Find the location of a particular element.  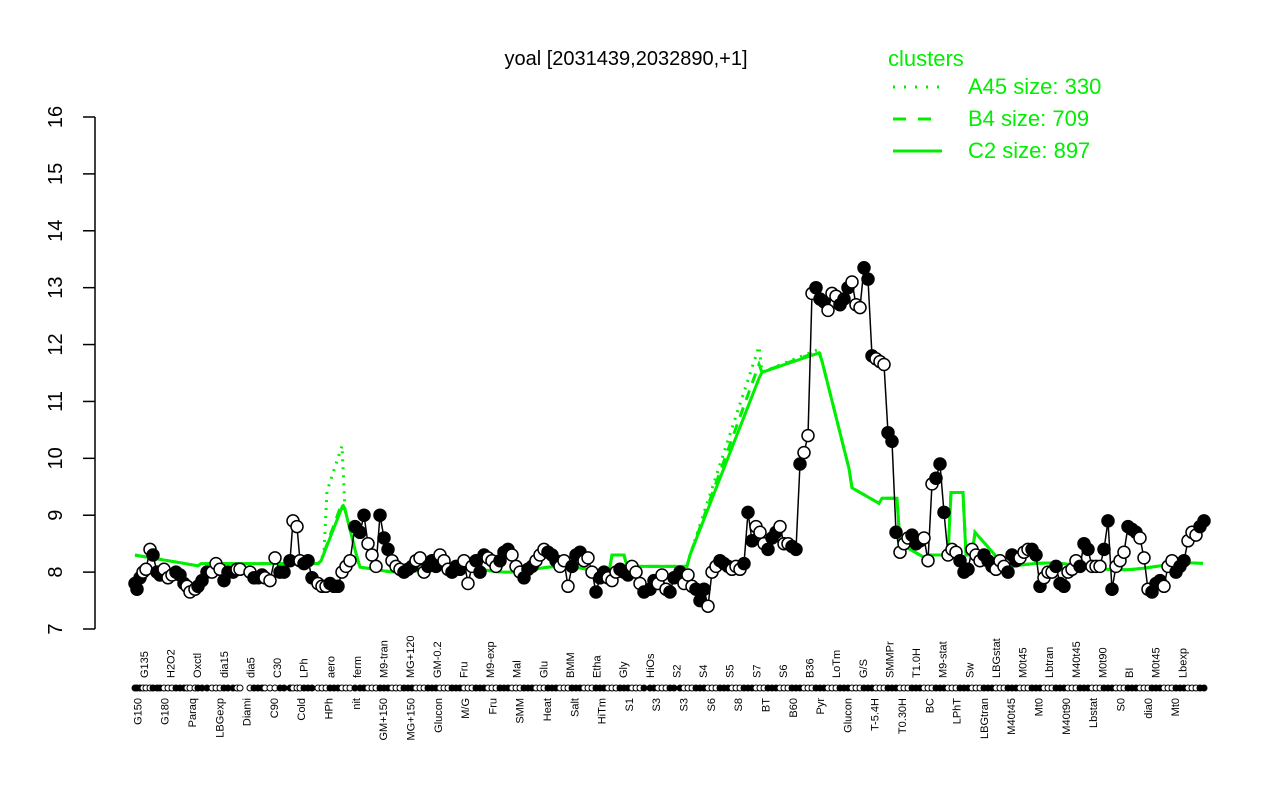

x-tick-label: S4 is located at coordinates (704, 671).